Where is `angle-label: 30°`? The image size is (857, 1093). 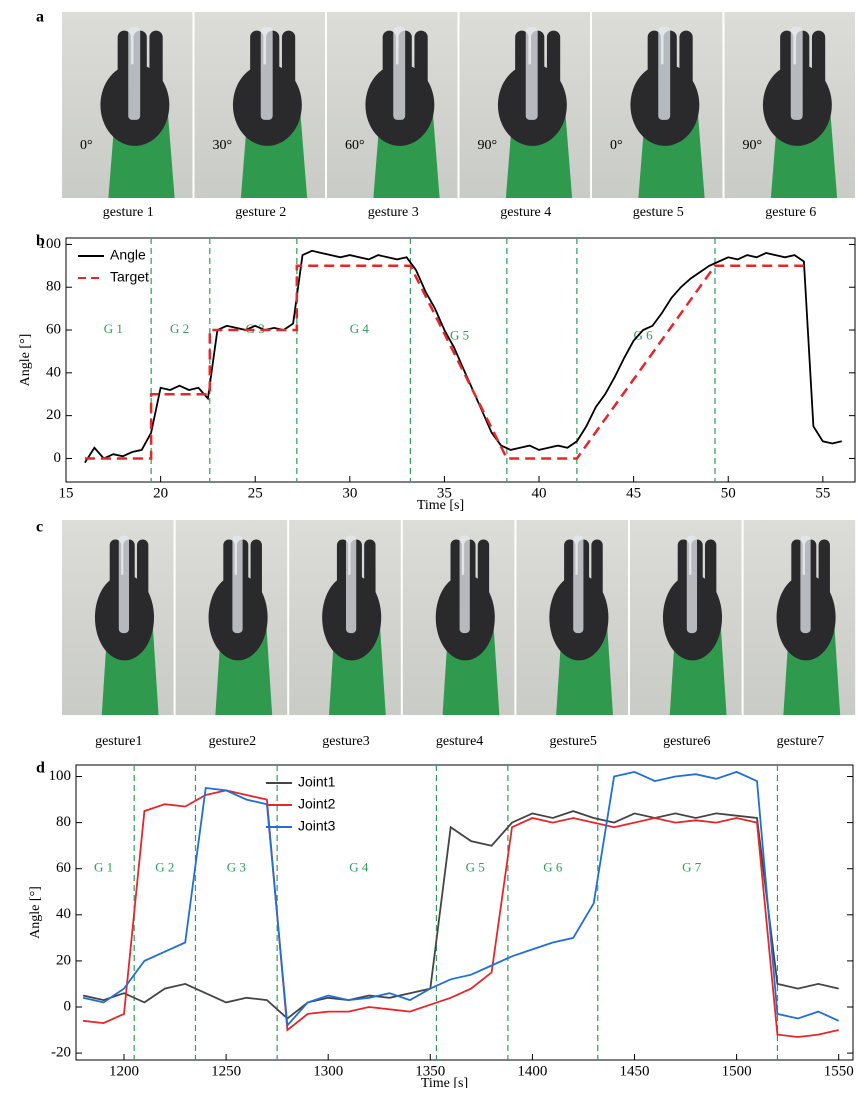 angle-label: 30° is located at coordinates (223, 145).